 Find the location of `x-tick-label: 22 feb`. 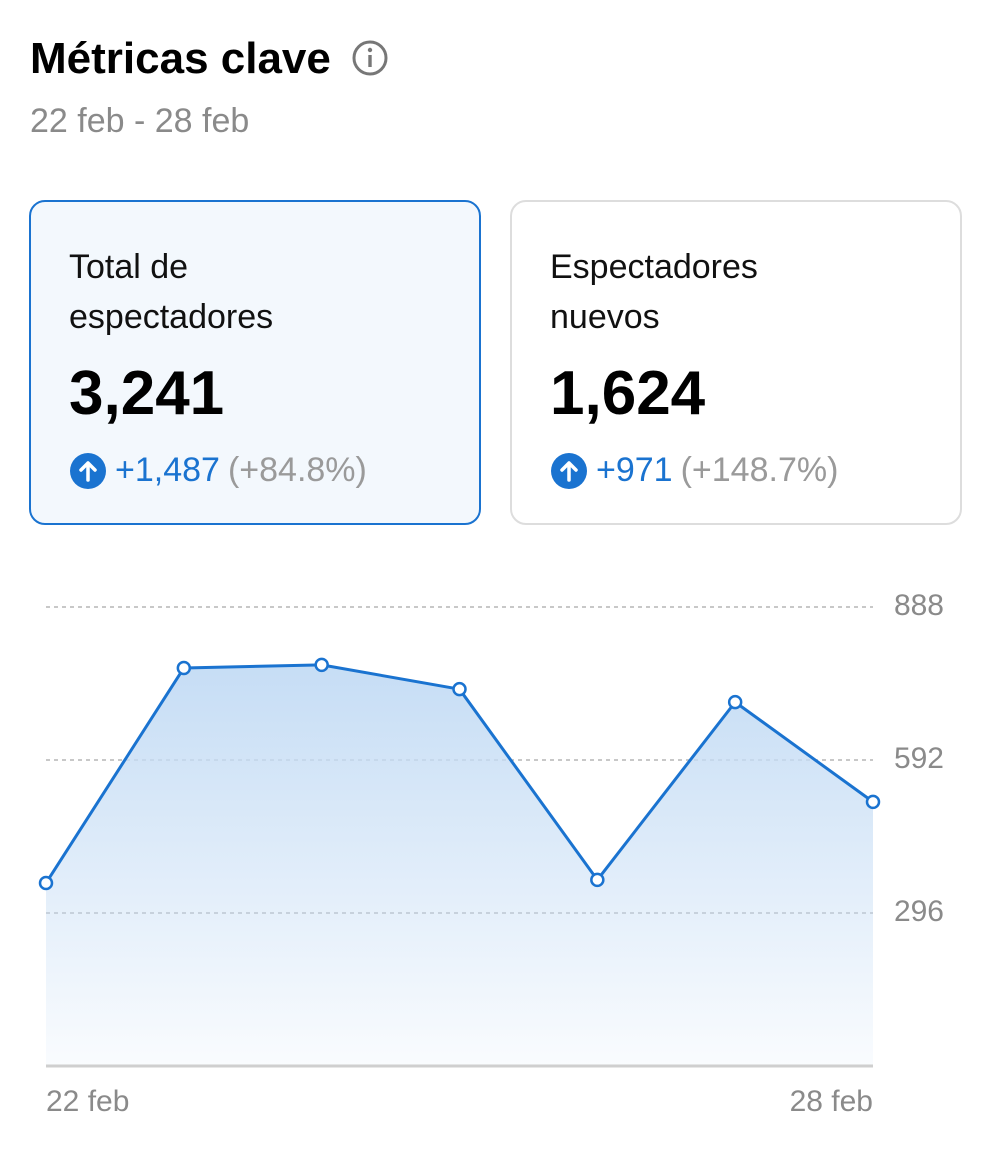

x-tick-label: 22 feb is located at coordinates (87, 1101).